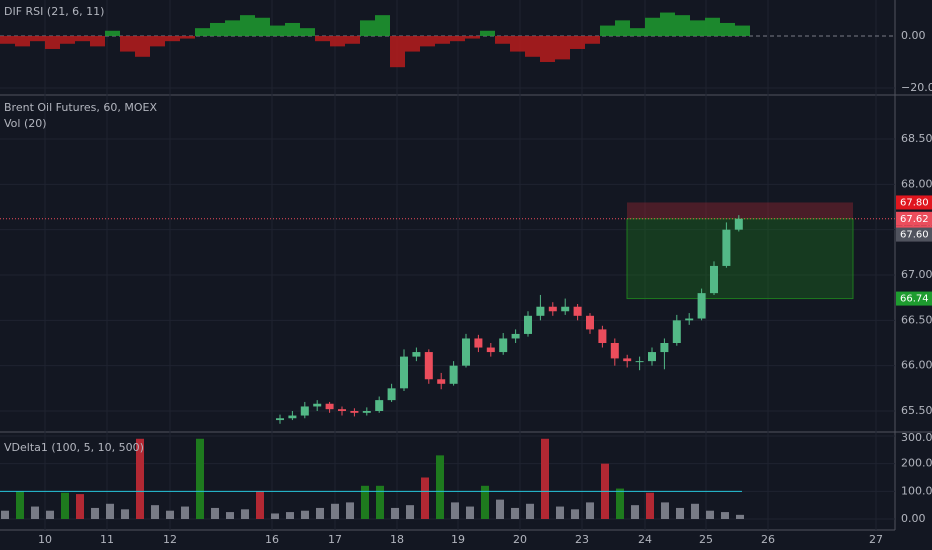 This screenshot has height=550, width=932. What do you see at coordinates (916, 410) in the screenshot?
I see `y-tick-label: 65.50` at bounding box center [916, 410].